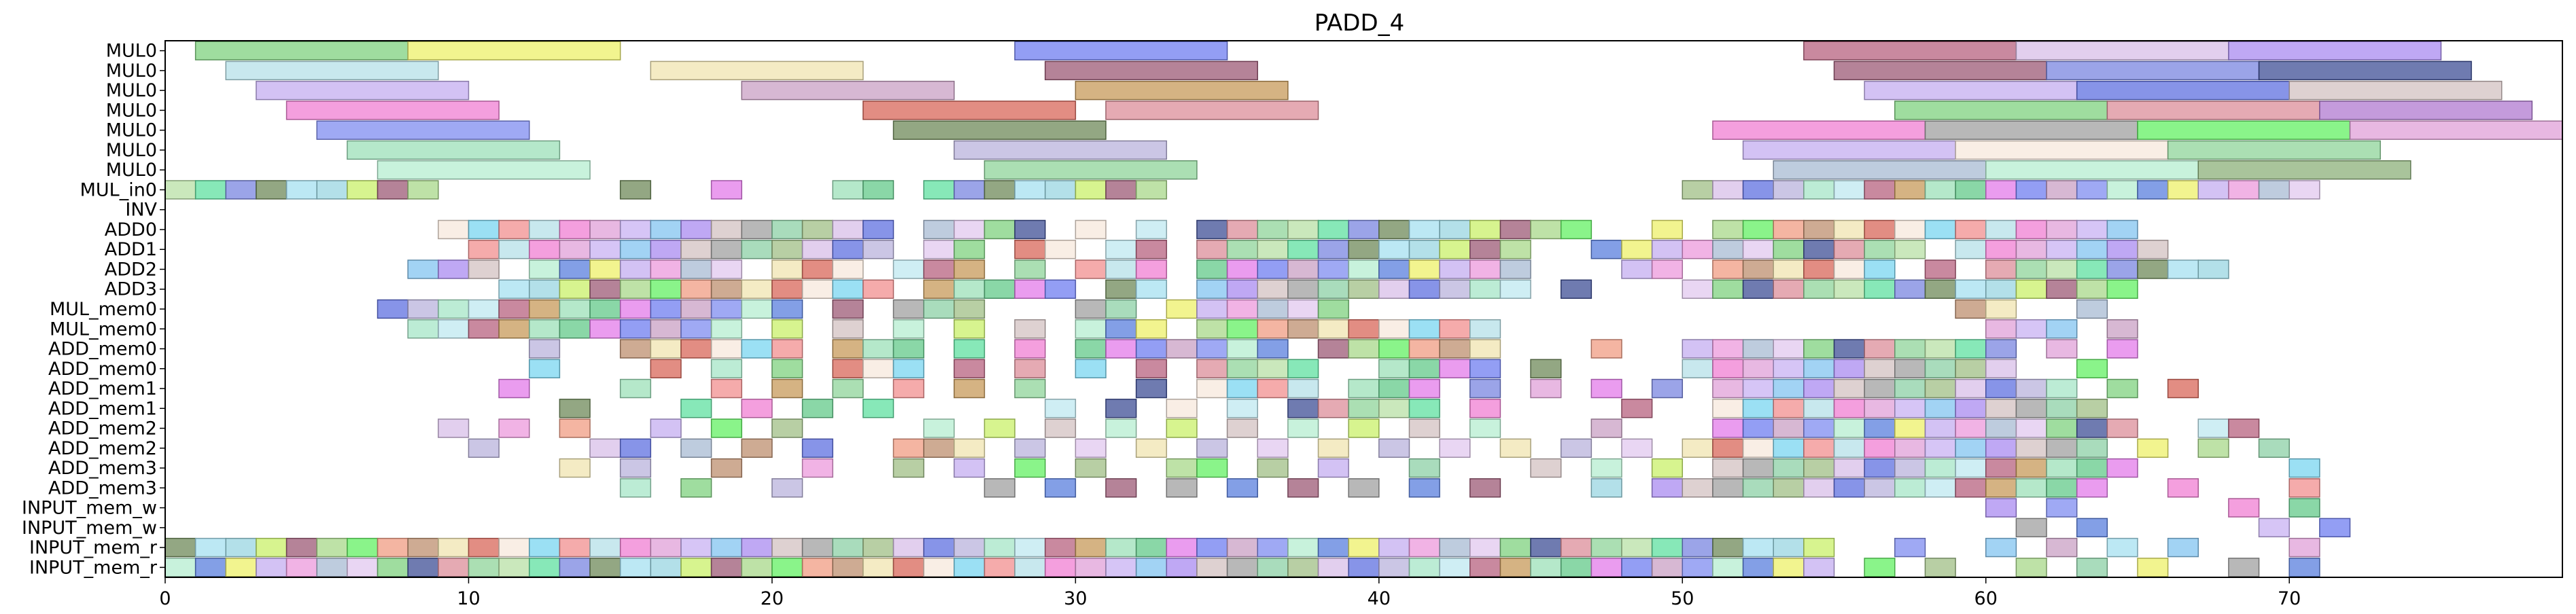 The width and height of the screenshot is (2576, 614). Describe the element at coordinates (1075, 598) in the screenshot. I see `xtick-label: 30` at that location.